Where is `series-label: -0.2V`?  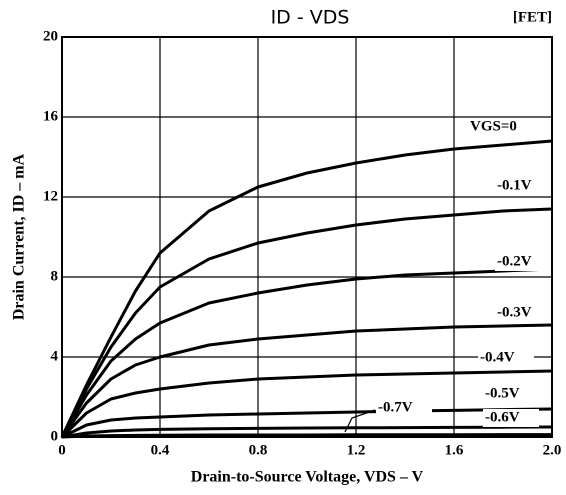
series-label: -0.2V is located at coordinates (514, 261).